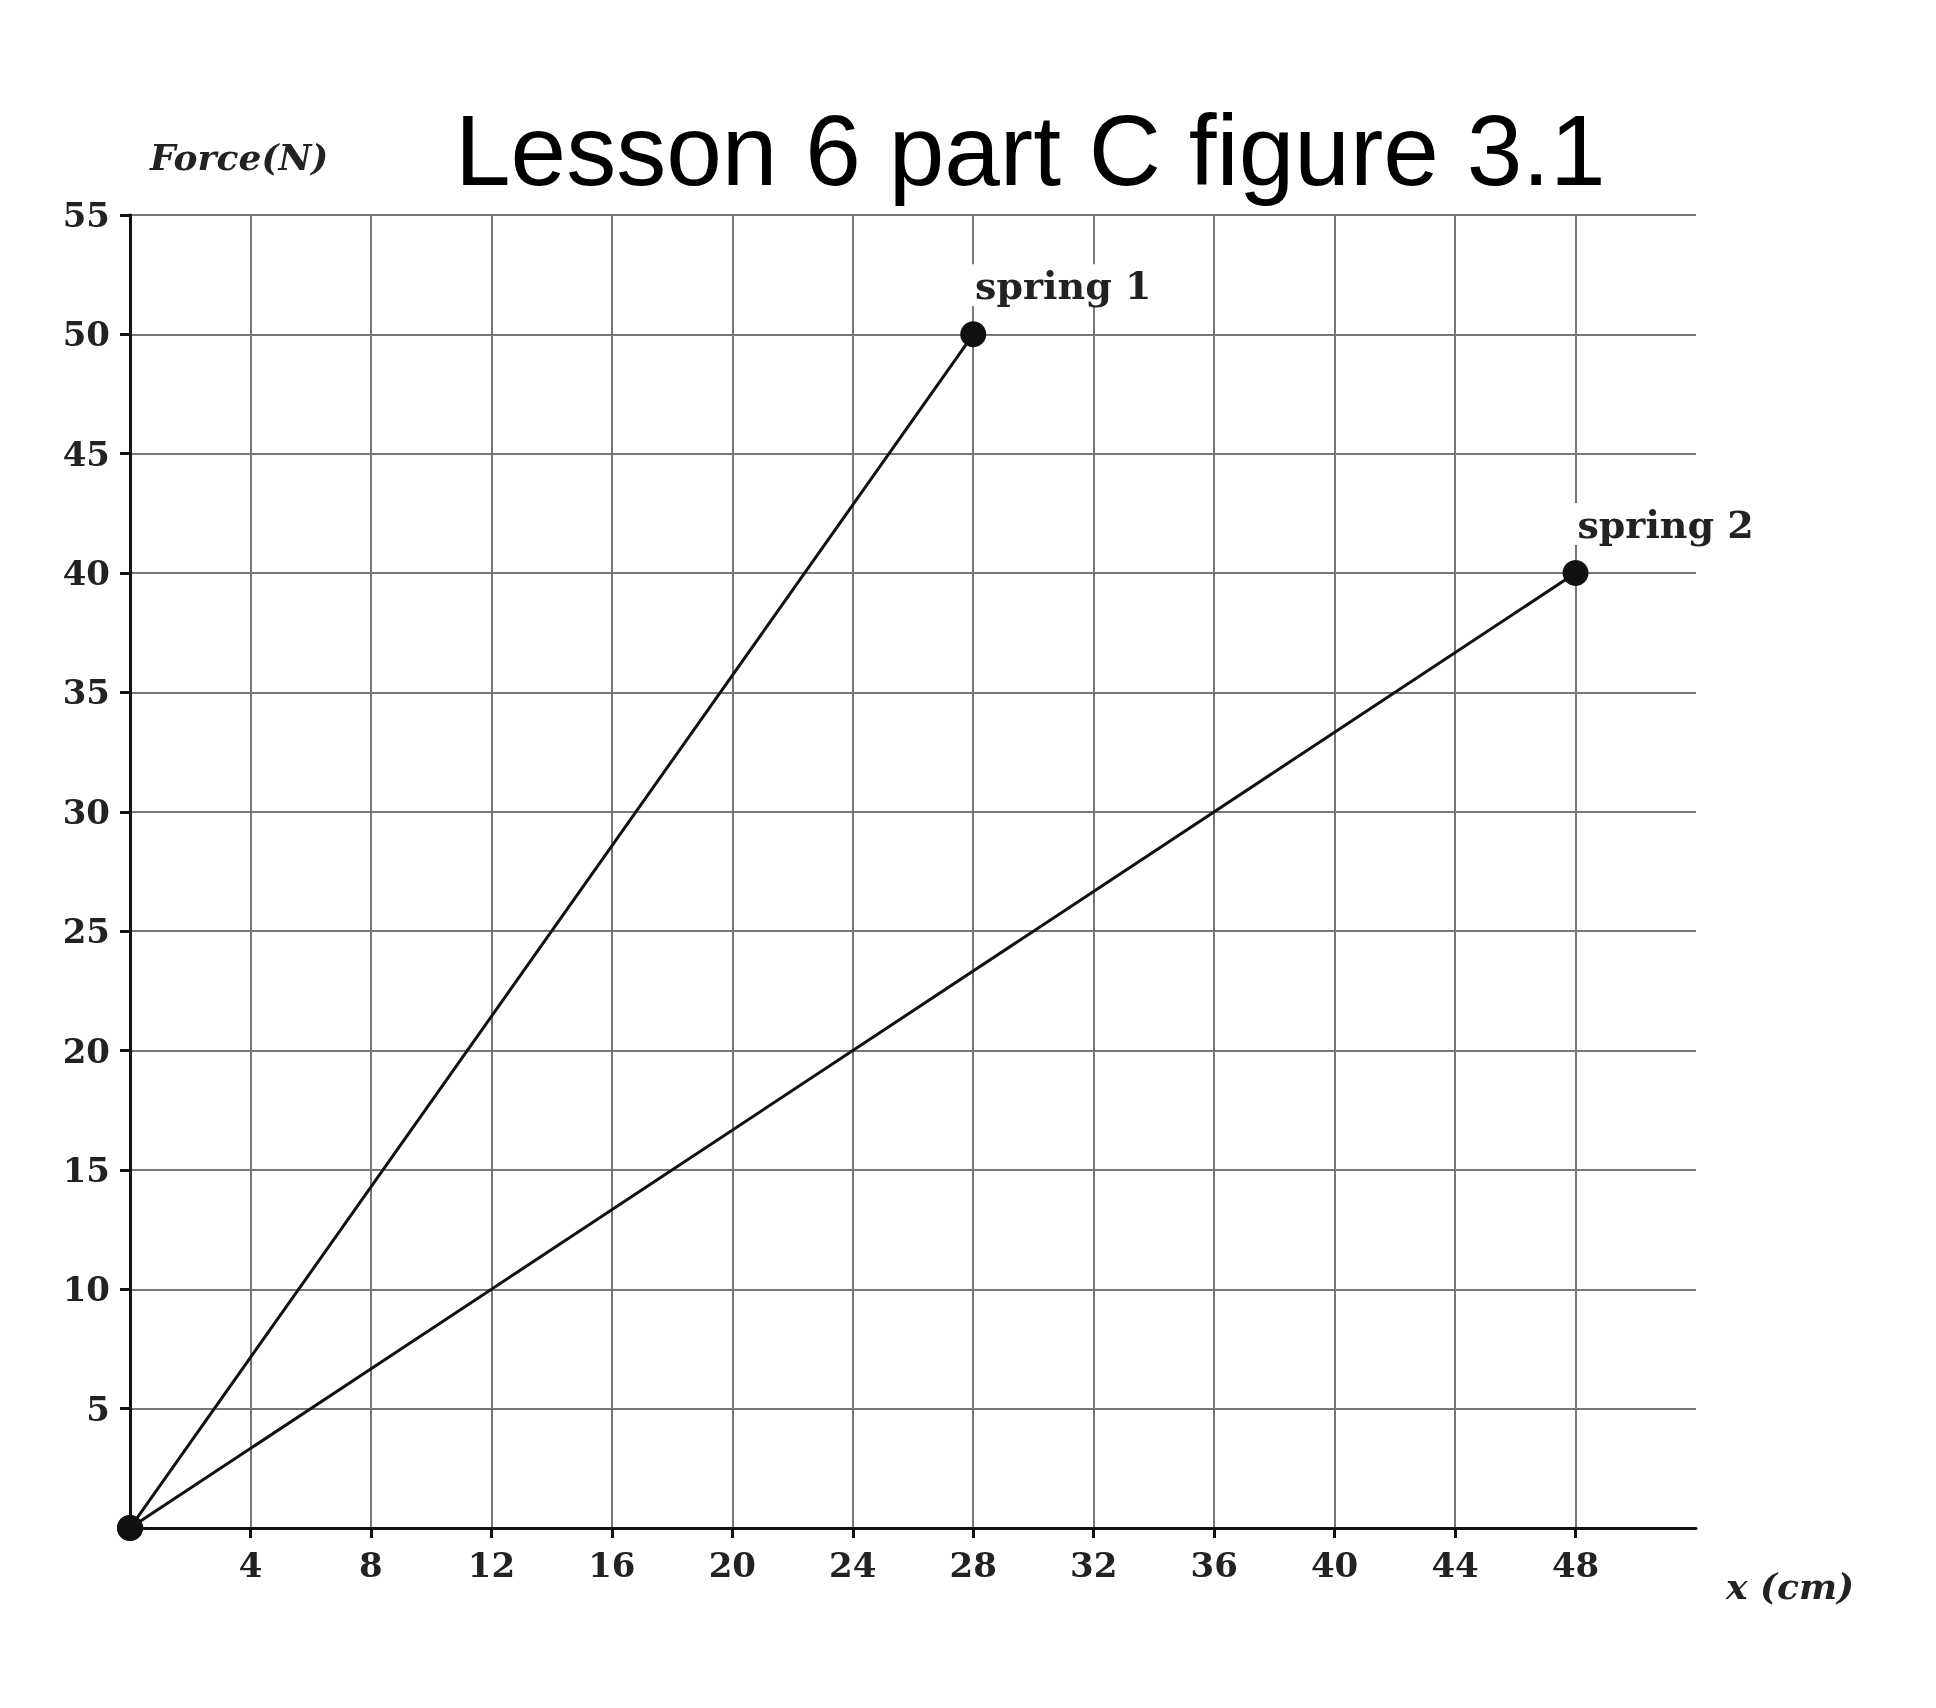 The height and width of the screenshot is (1708, 1936). I want to click on x-tick-label: 44, so click(1455, 1565).